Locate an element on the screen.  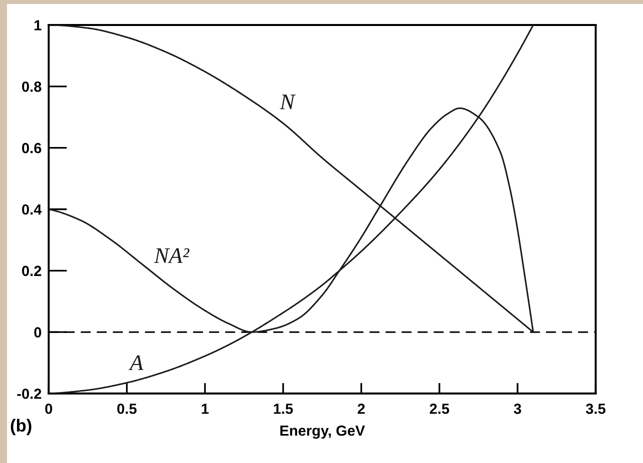
y-tick-label: 0 is located at coordinates (38, 332).